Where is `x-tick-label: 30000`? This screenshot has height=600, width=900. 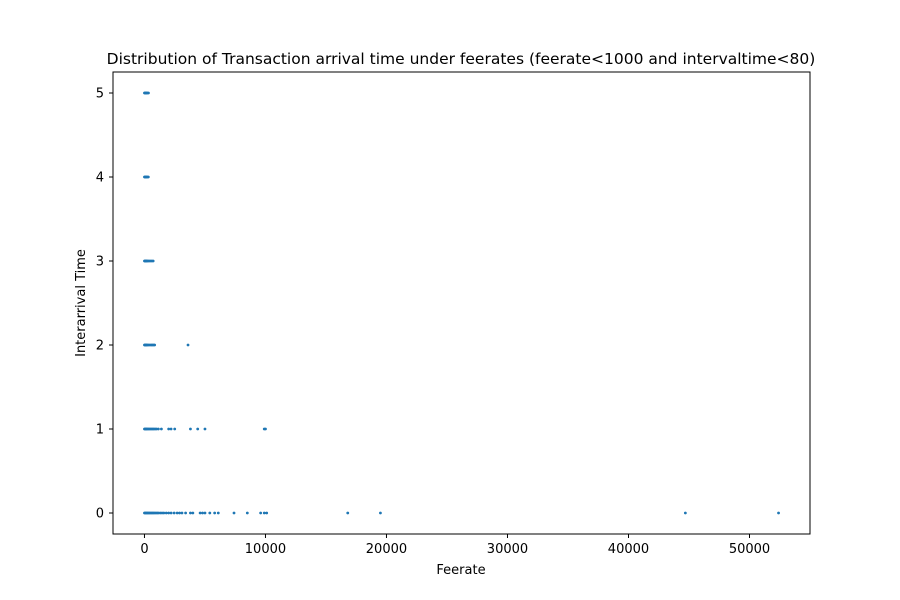
x-tick-label: 30000 is located at coordinates (507, 549).